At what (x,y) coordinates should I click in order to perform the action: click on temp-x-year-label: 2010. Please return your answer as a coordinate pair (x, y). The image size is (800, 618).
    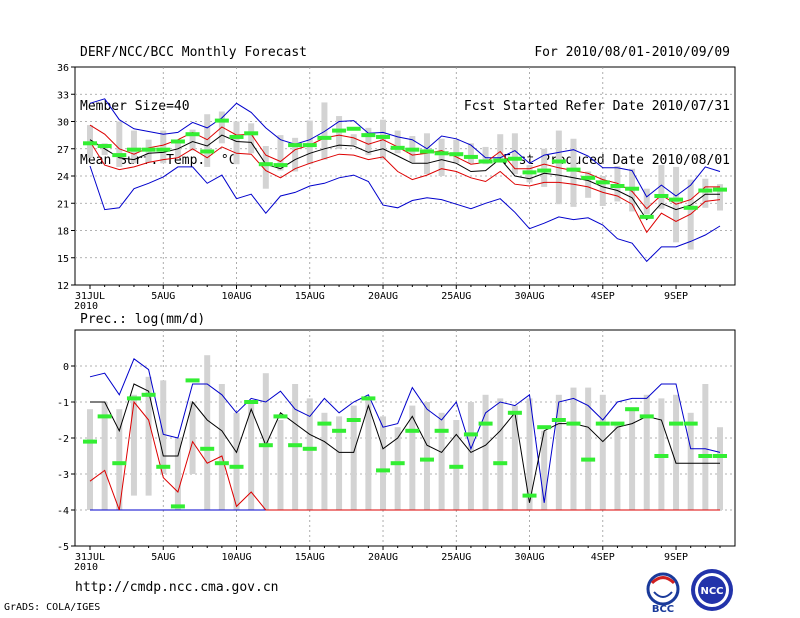
    Looking at the image, I should click on (86, 306).